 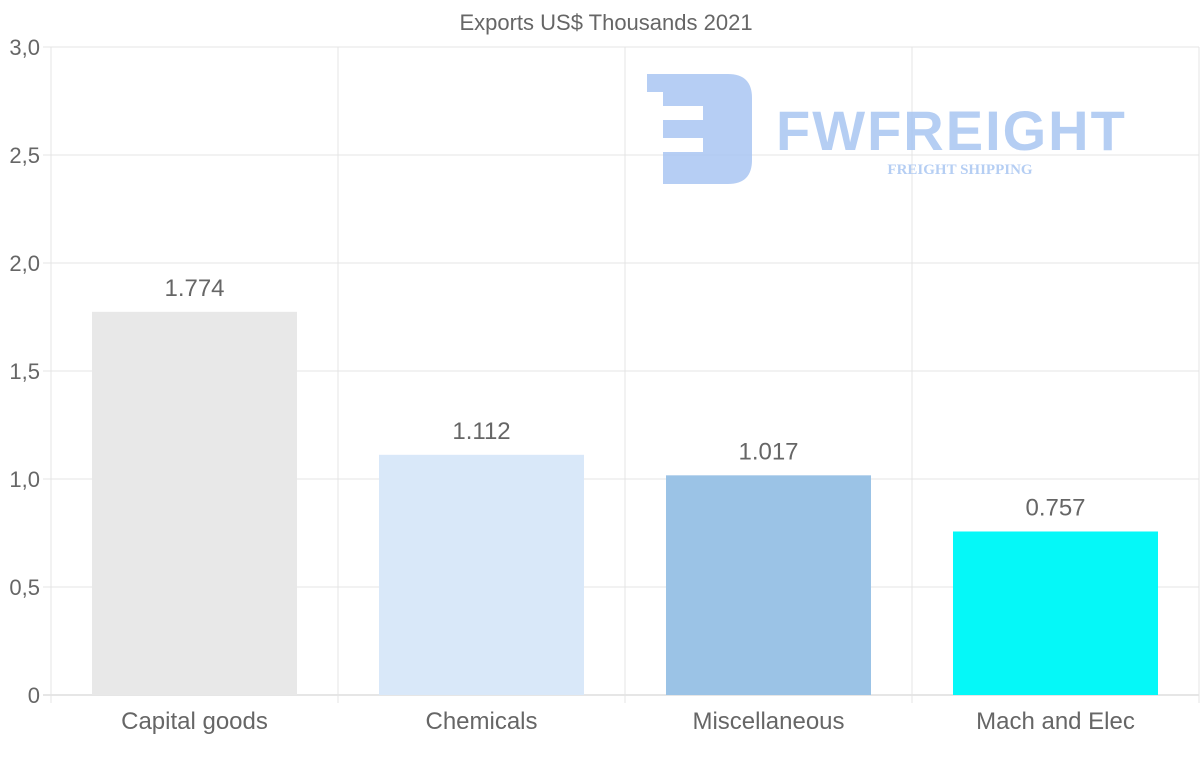 I want to click on x-tick-label: Miscellaneous, so click(x=768, y=721).